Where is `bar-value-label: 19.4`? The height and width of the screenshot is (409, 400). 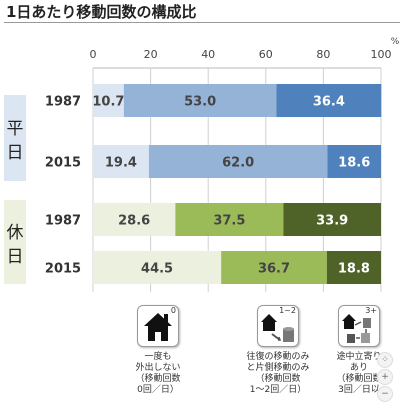 bar-value-label: 19.4 is located at coordinates (121, 163).